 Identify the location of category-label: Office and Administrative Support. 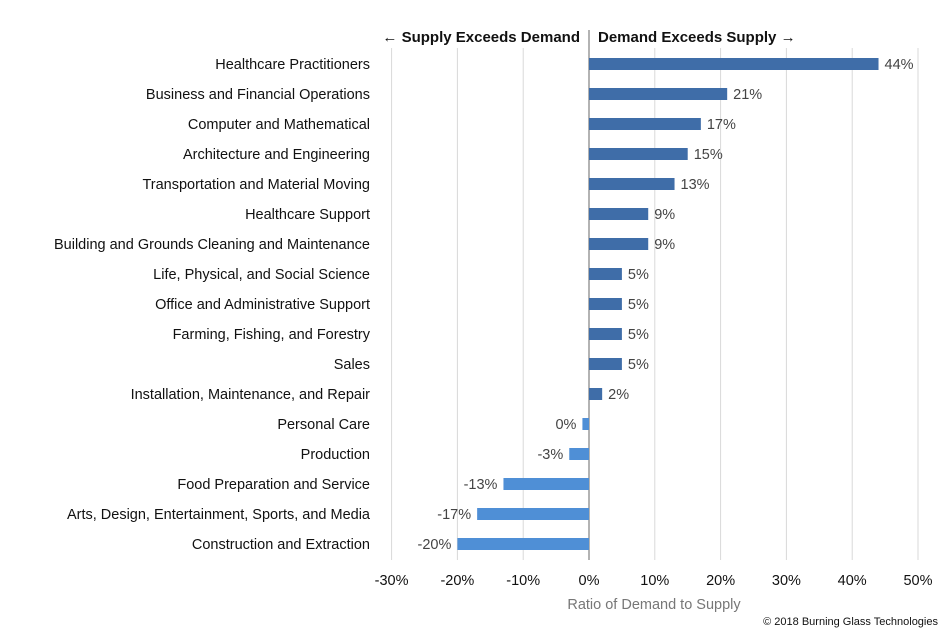
(262, 305).